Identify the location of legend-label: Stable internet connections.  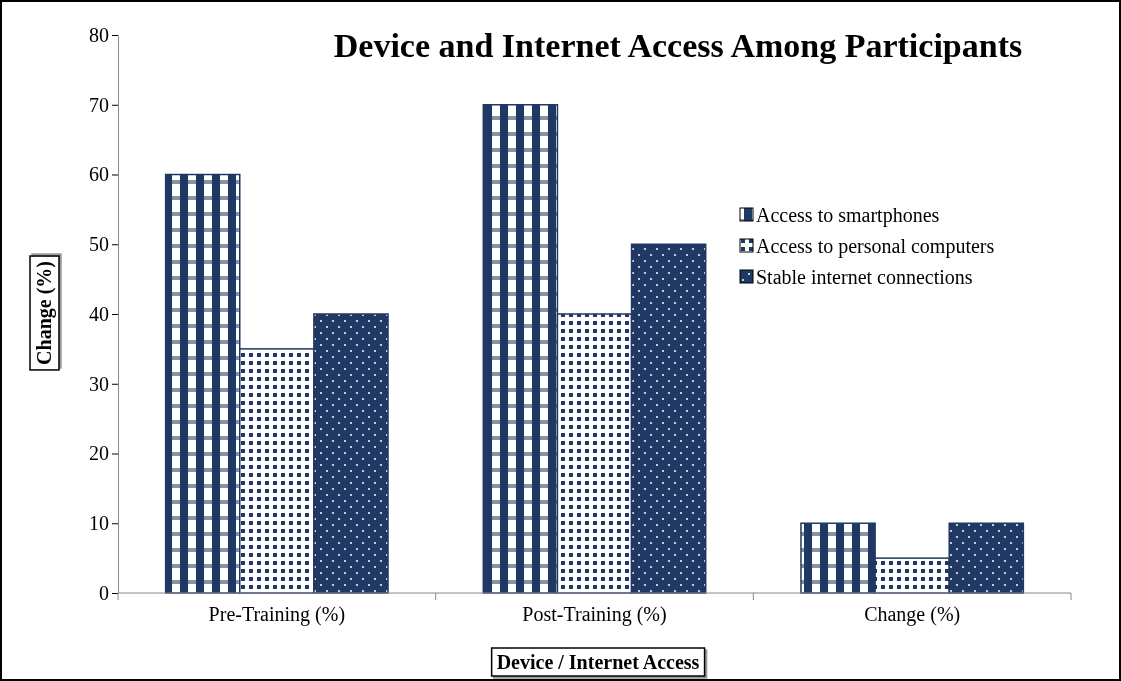
(864, 277).